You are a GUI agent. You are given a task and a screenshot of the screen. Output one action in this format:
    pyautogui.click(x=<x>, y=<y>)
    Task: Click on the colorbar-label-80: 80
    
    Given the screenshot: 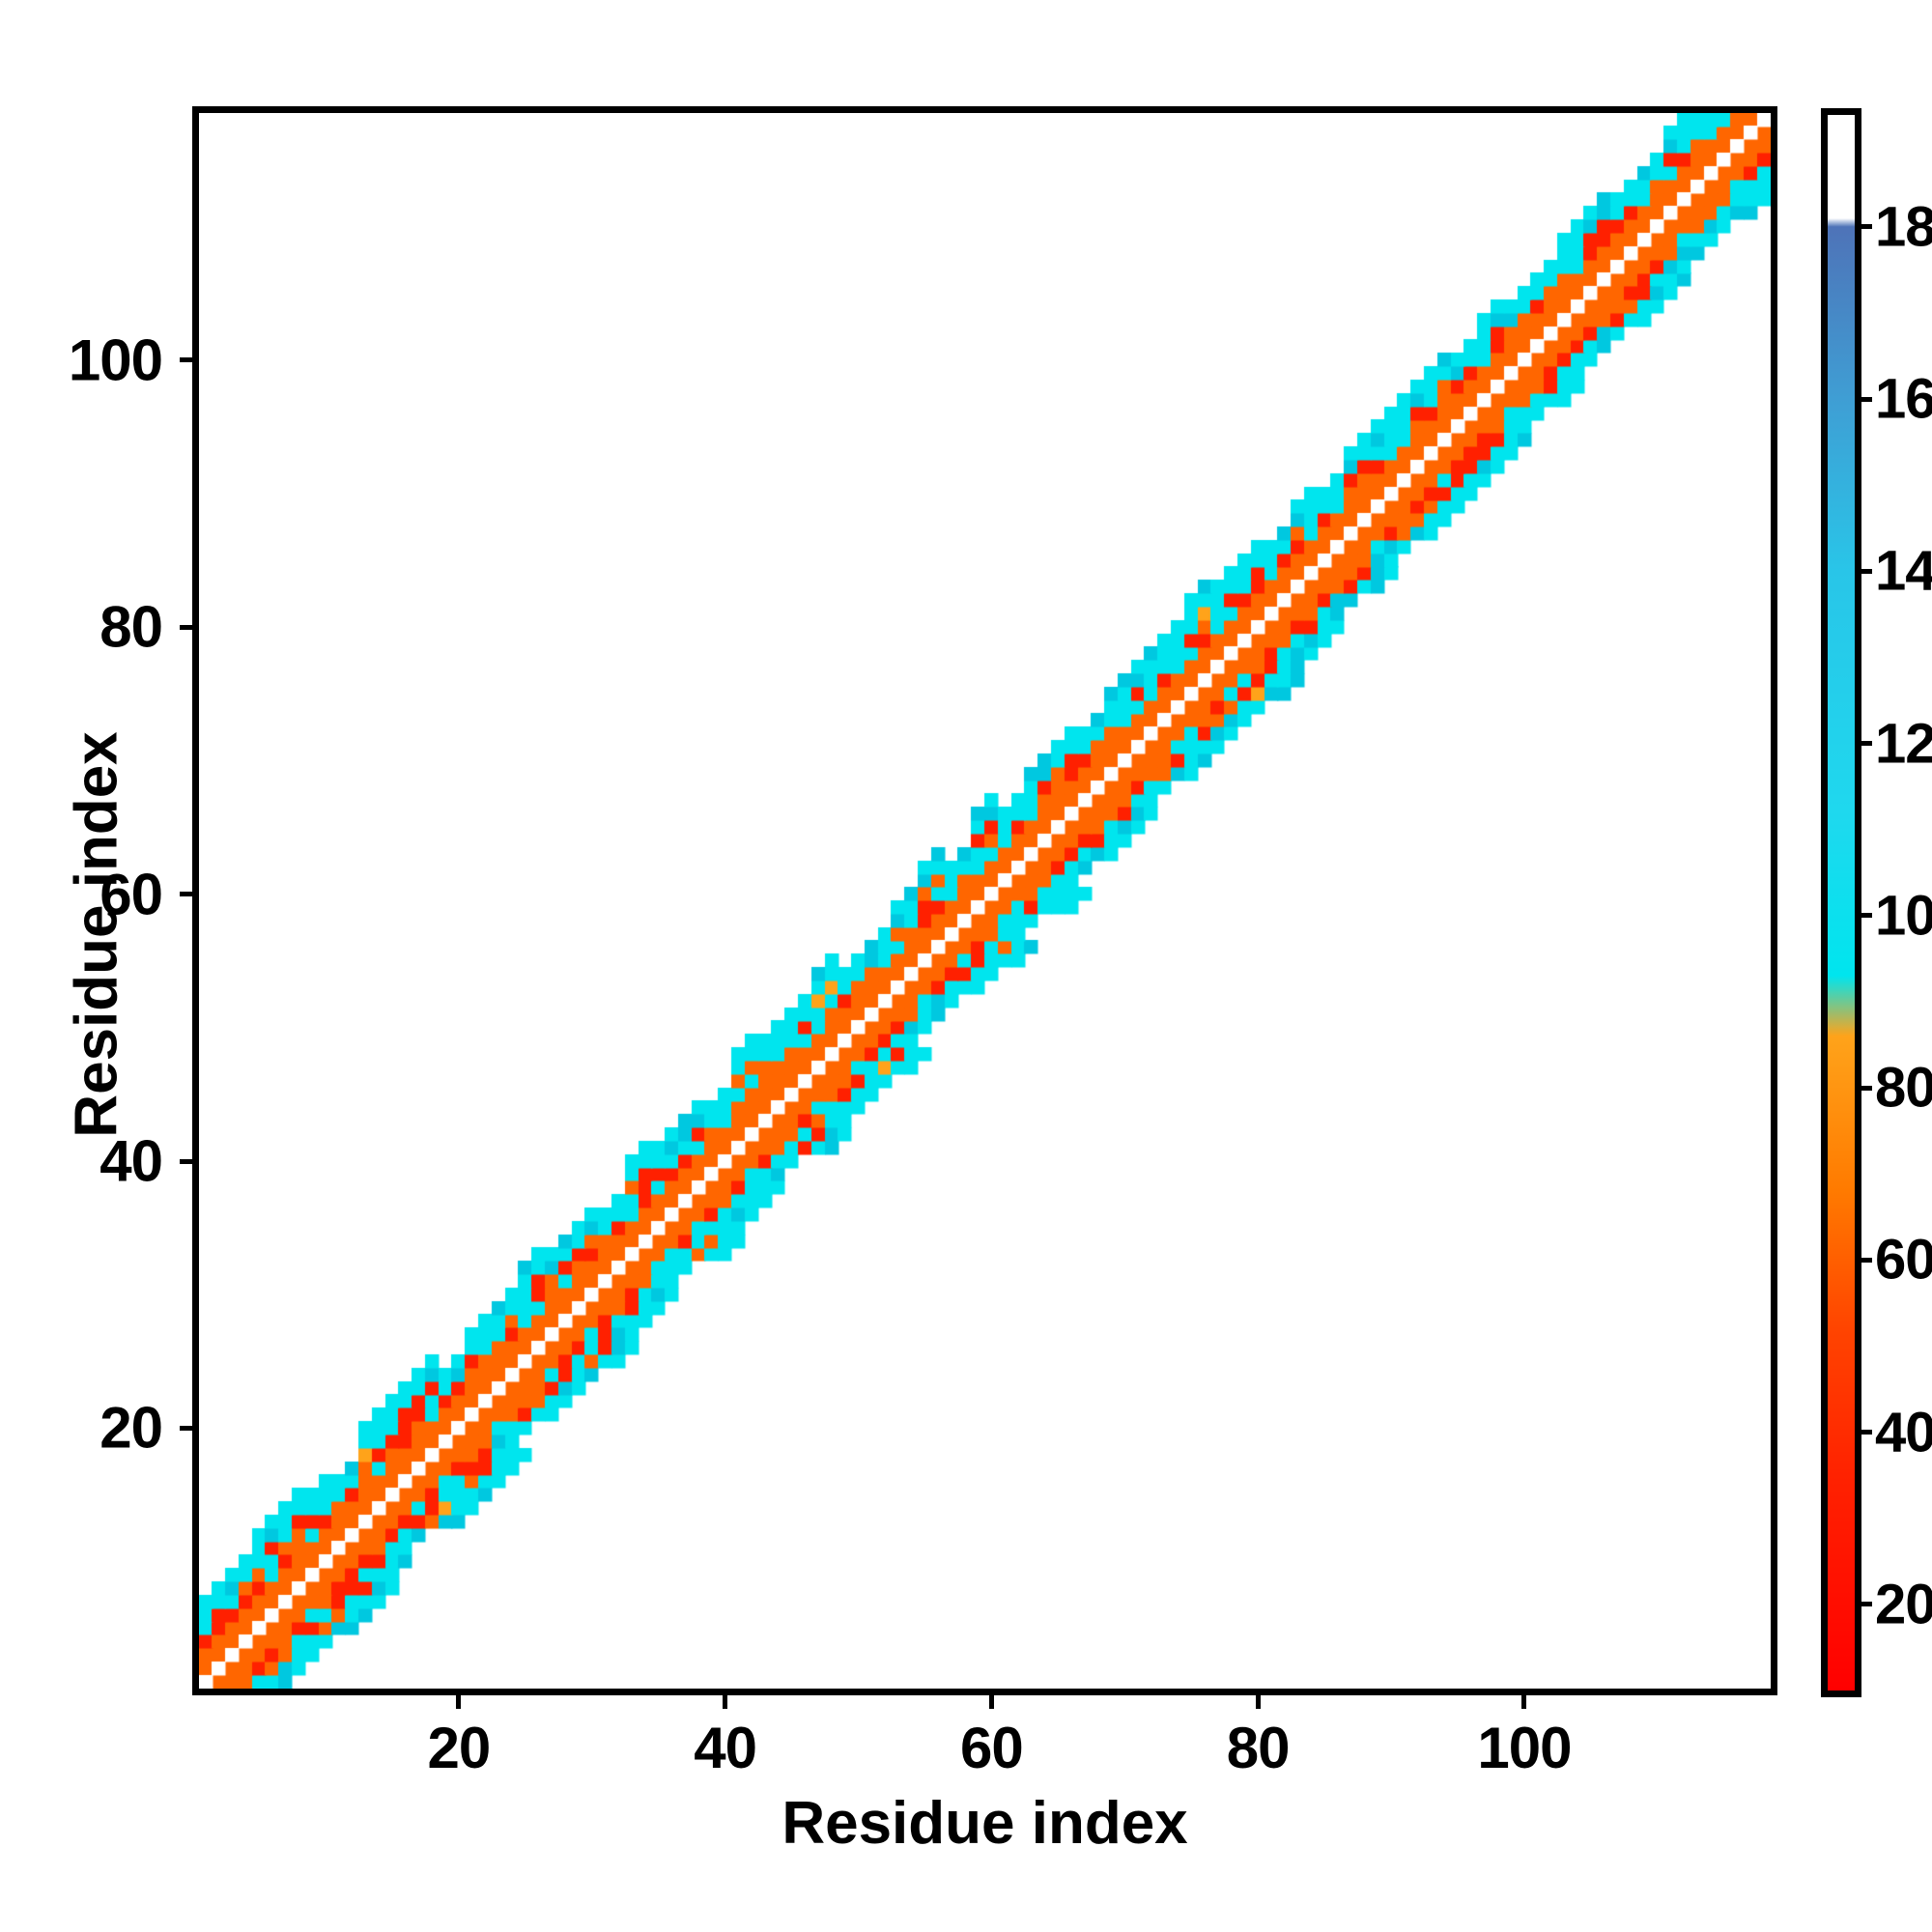 What is the action you would take?
    pyautogui.click(x=1903, y=1088)
    